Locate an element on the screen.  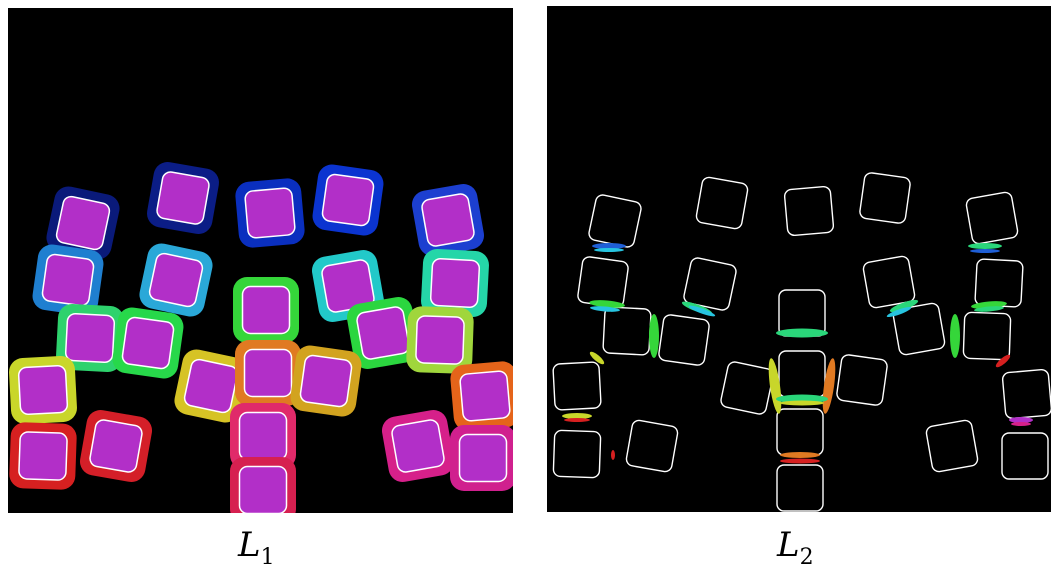
caption-l2-subscript: 2 is located at coordinates (806, 557).